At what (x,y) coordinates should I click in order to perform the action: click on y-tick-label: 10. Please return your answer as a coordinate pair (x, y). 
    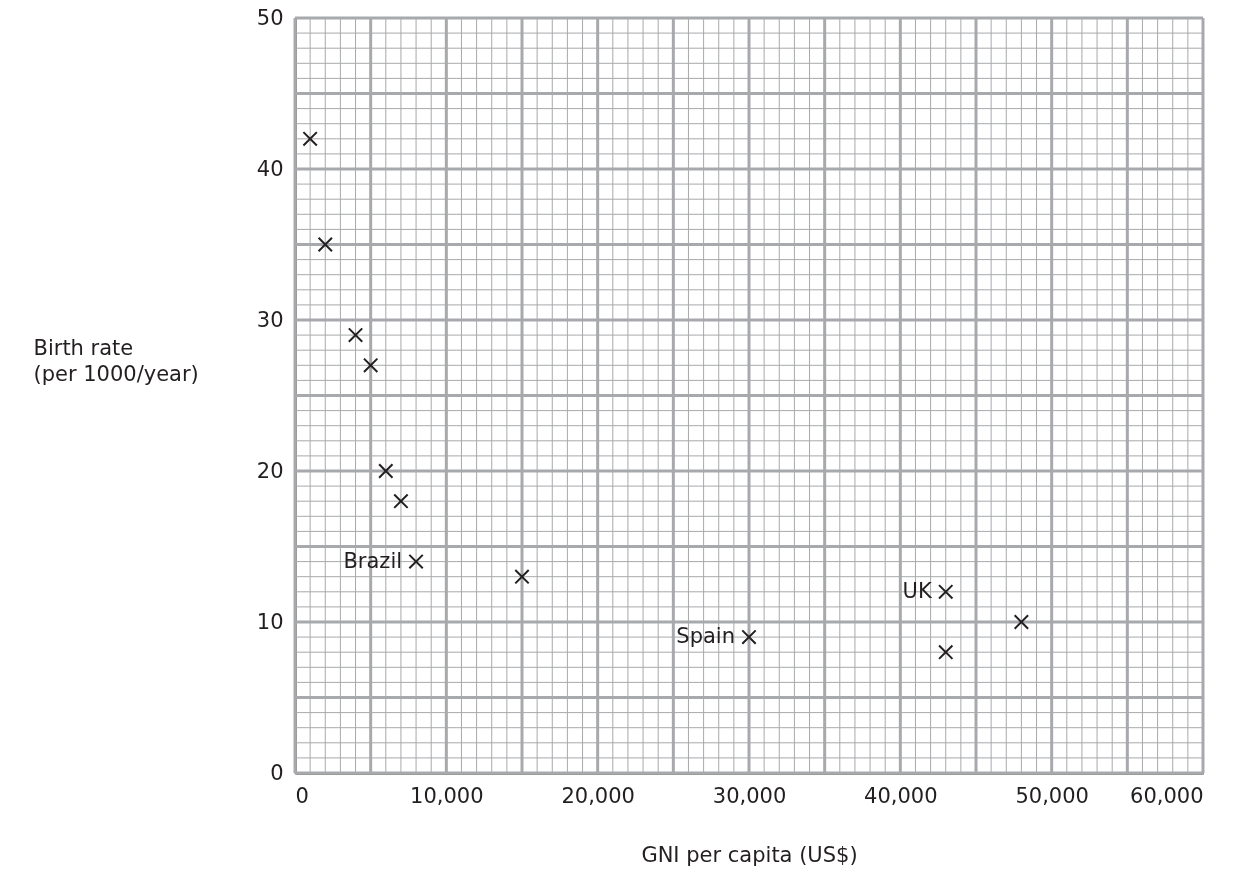
    Looking at the image, I should click on (270, 621).